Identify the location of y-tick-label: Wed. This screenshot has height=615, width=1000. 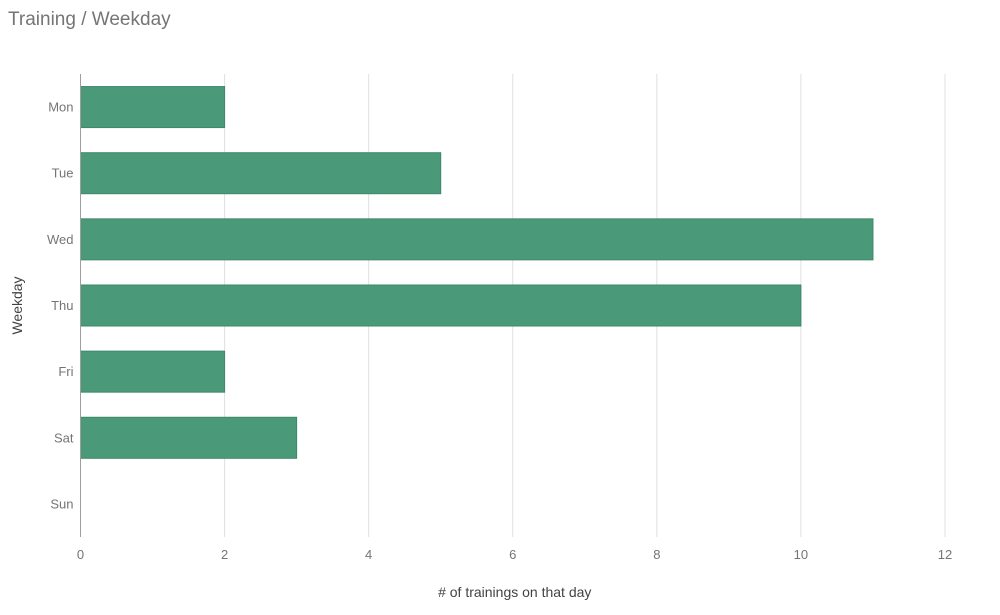
(60, 239).